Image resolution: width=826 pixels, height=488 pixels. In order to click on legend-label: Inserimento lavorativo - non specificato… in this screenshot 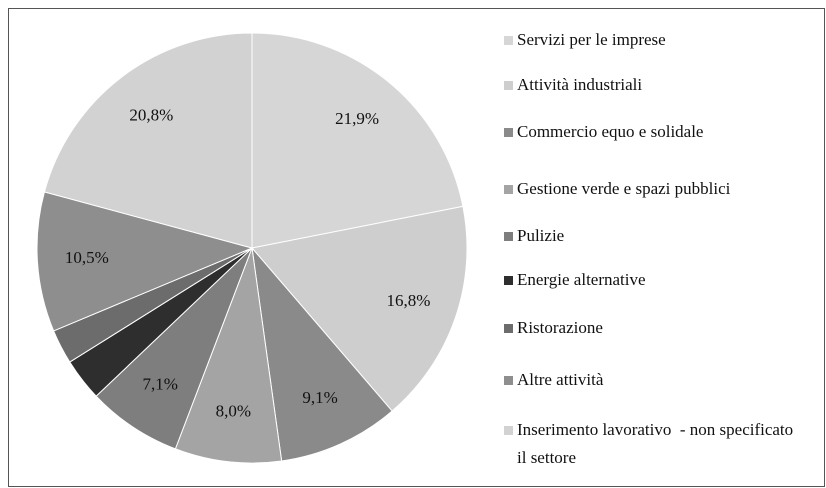, I will do `click(657, 443)`.